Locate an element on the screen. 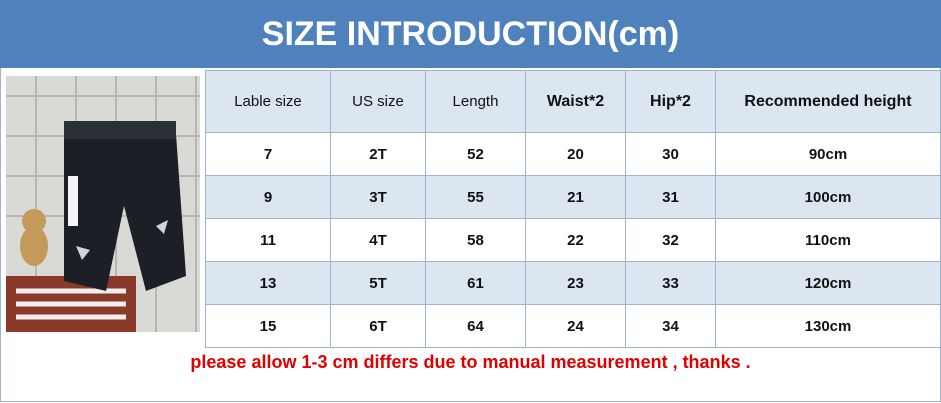 The image size is (941, 403). table-cell: 100cm is located at coordinates (828, 197).